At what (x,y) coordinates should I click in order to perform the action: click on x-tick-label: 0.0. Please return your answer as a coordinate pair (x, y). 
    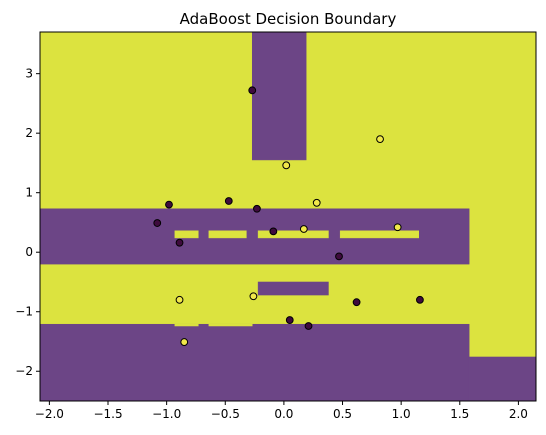
    Looking at the image, I should click on (283, 414).